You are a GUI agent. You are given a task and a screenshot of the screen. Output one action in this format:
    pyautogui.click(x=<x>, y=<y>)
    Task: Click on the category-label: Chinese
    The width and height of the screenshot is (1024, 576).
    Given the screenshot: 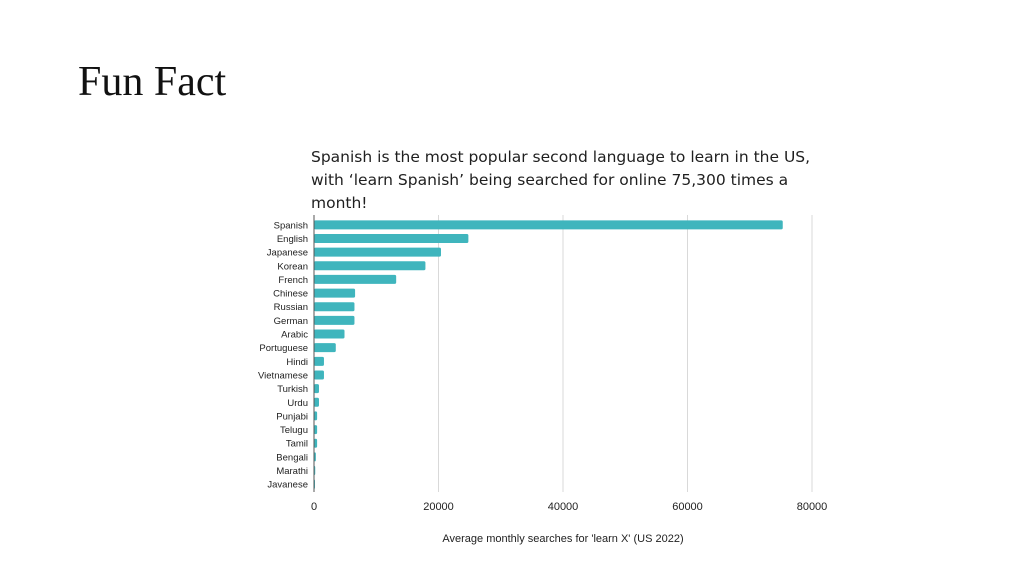 What is the action you would take?
    pyautogui.click(x=290, y=294)
    